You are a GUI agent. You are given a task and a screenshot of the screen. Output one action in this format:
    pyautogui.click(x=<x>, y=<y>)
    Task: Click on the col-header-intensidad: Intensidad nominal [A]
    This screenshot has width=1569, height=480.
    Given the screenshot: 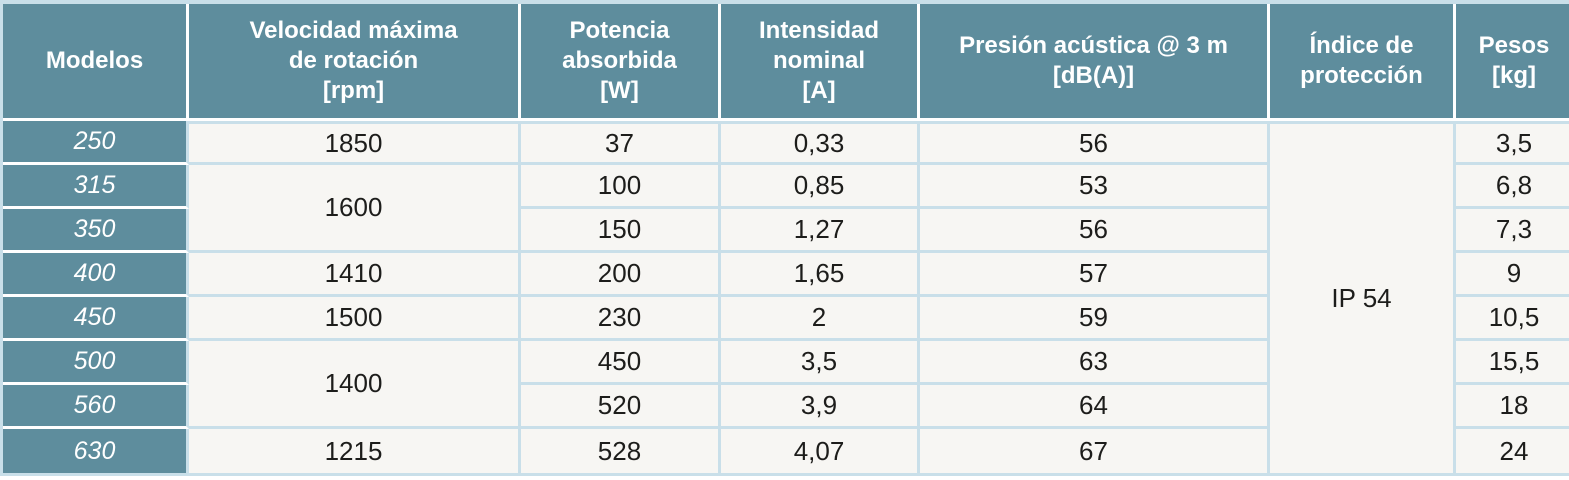 What is the action you would take?
    pyautogui.click(x=820, y=62)
    